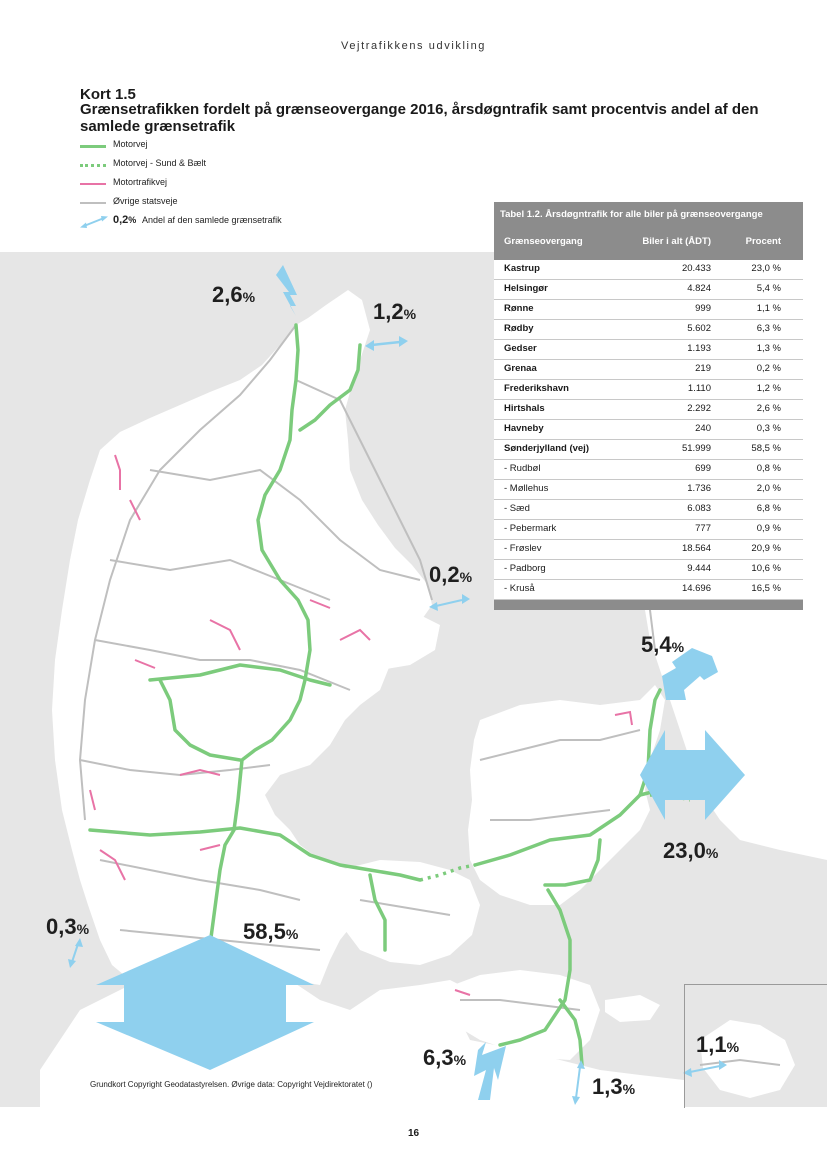 The width and height of the screenshot is (827, 1169). What do you see at coordinates (145, 201) in the screenshot?
I see `legend-ovrige-label: Øvrige statsveje` at bounding box center [145, 201].